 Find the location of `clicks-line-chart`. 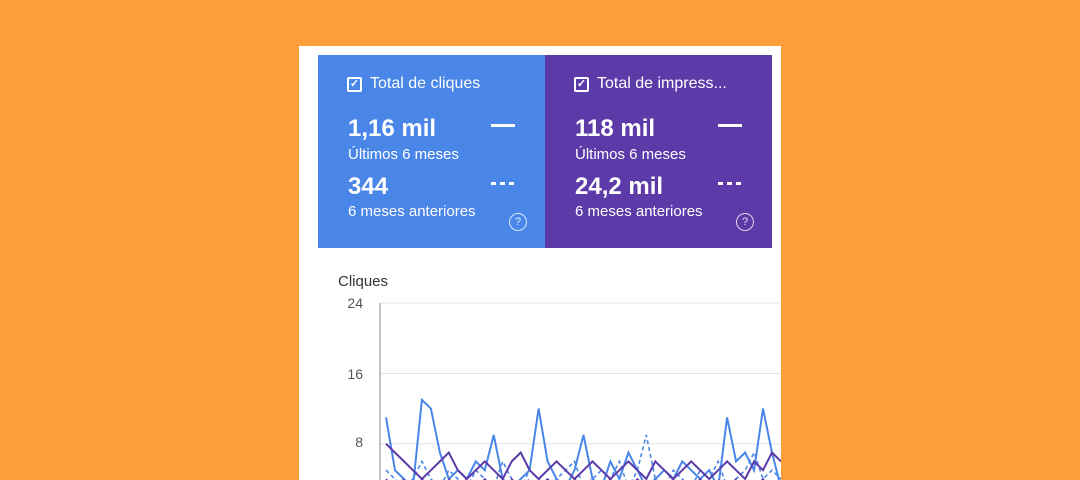

clicks-line-chart is located at coordinates (580, 391).